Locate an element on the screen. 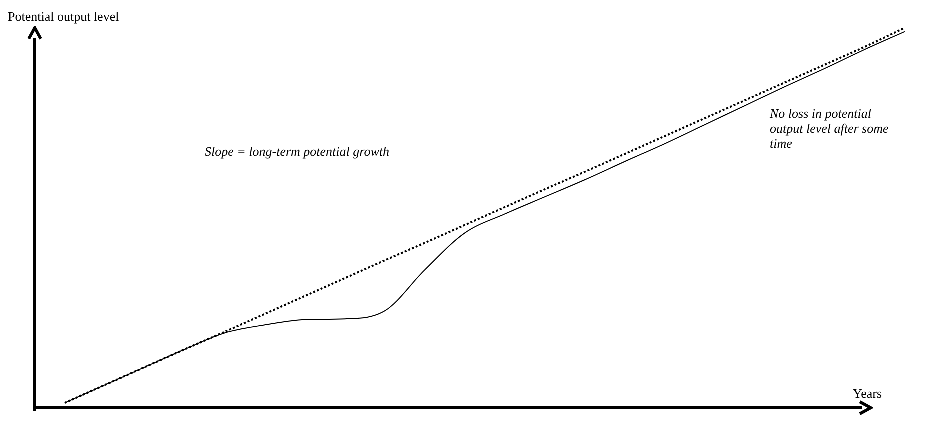  y-axis-title: Potential output level is located at coordinates (64, 16).